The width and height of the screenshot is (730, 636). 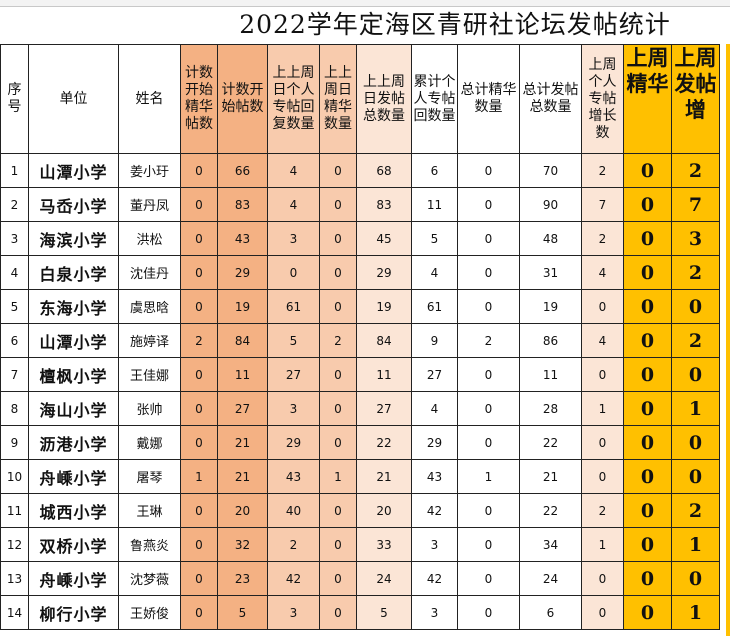 I want to click on cell-index: 3, so click(x=14, y=238).